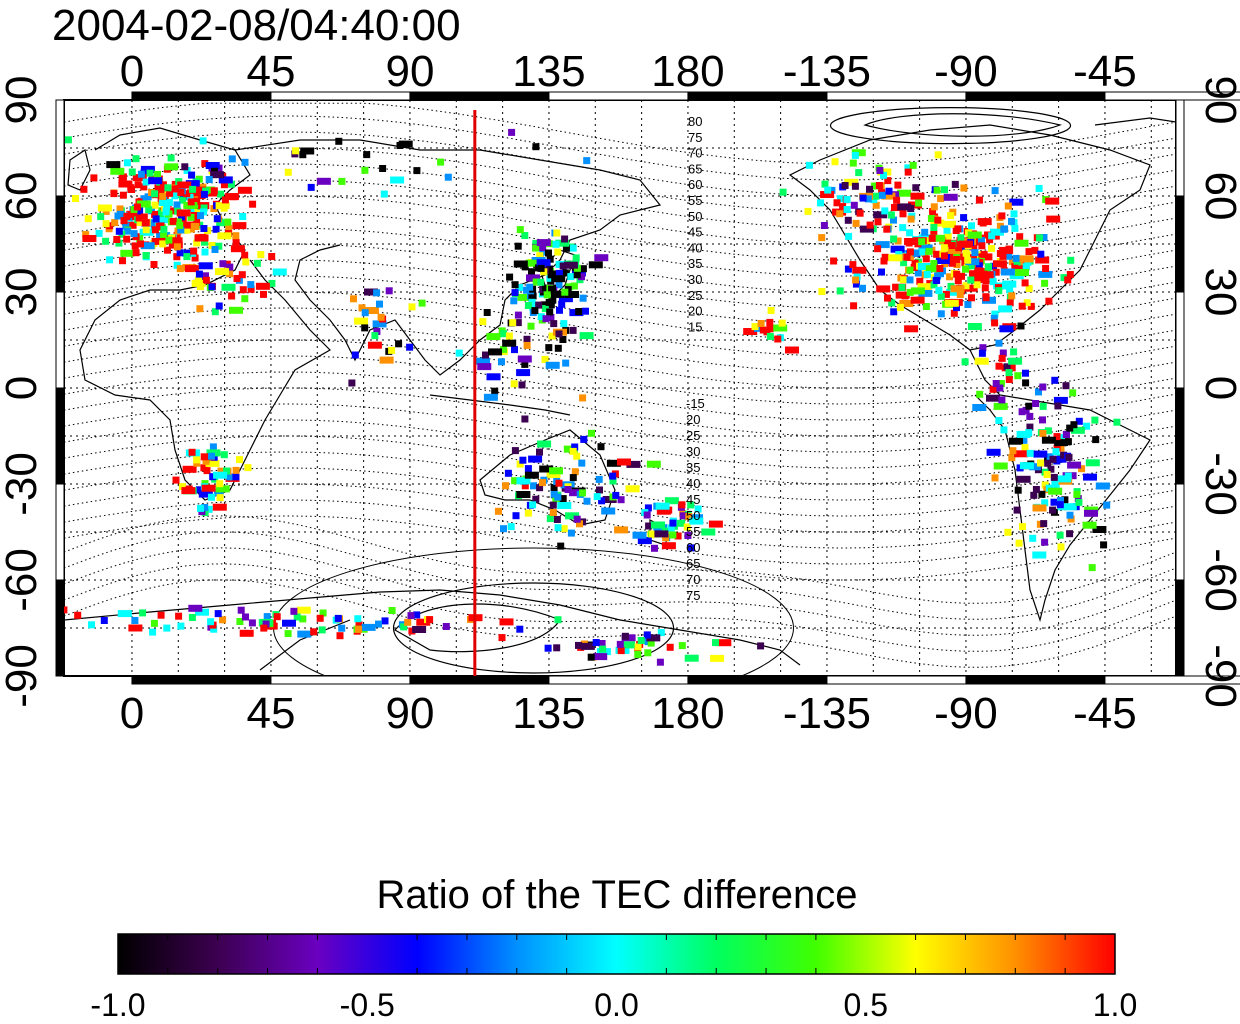  What do you see at coordinates (695, 403) in the screenshot?
I see `contour-label: -15` at bounding box center [695, 403].